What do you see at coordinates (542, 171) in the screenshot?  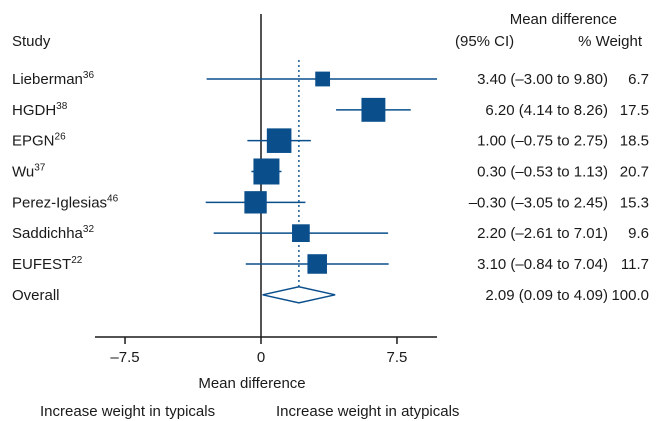 I see `study-ci-text: 0.30 (–0.53 to 1.13)` at bounding box center [542, 171].